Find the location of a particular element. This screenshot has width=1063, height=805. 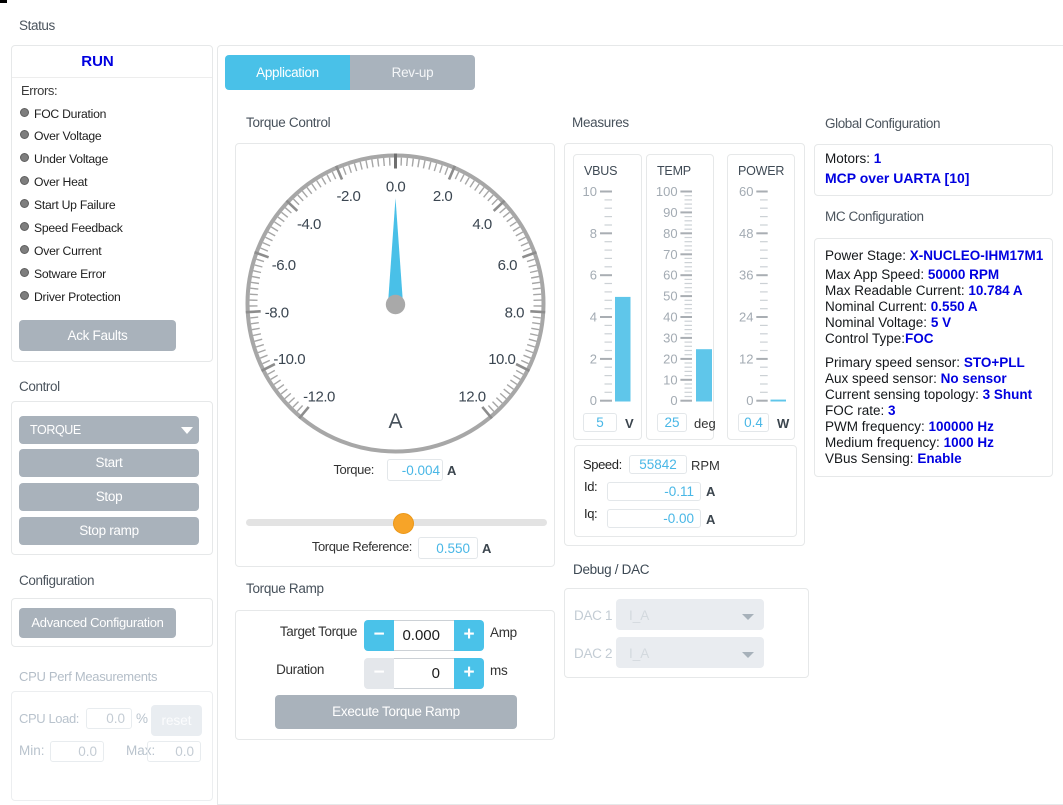

svg-text: -8.0 is located at coordinates (277, 312).